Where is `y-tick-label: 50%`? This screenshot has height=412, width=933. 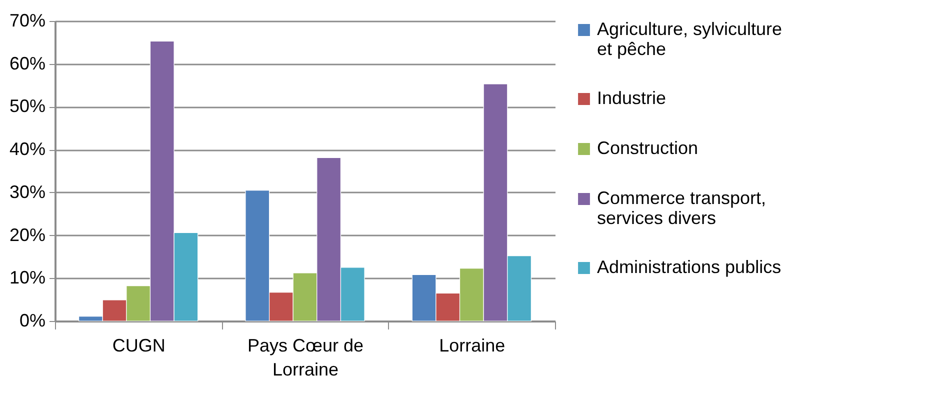 y-tick-label: 50% is located at coordinates (27, 106).